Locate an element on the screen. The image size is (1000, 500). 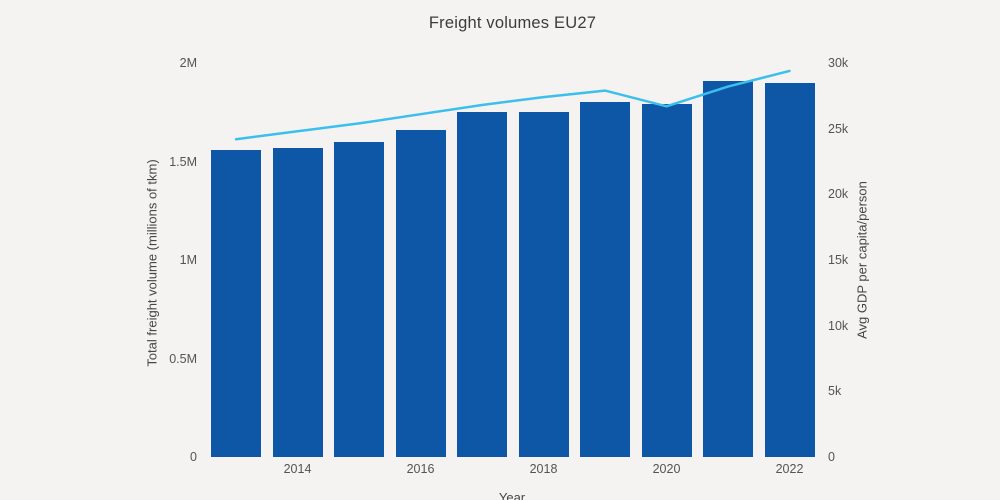
bar-2022 is located at coordinates (789, 269).